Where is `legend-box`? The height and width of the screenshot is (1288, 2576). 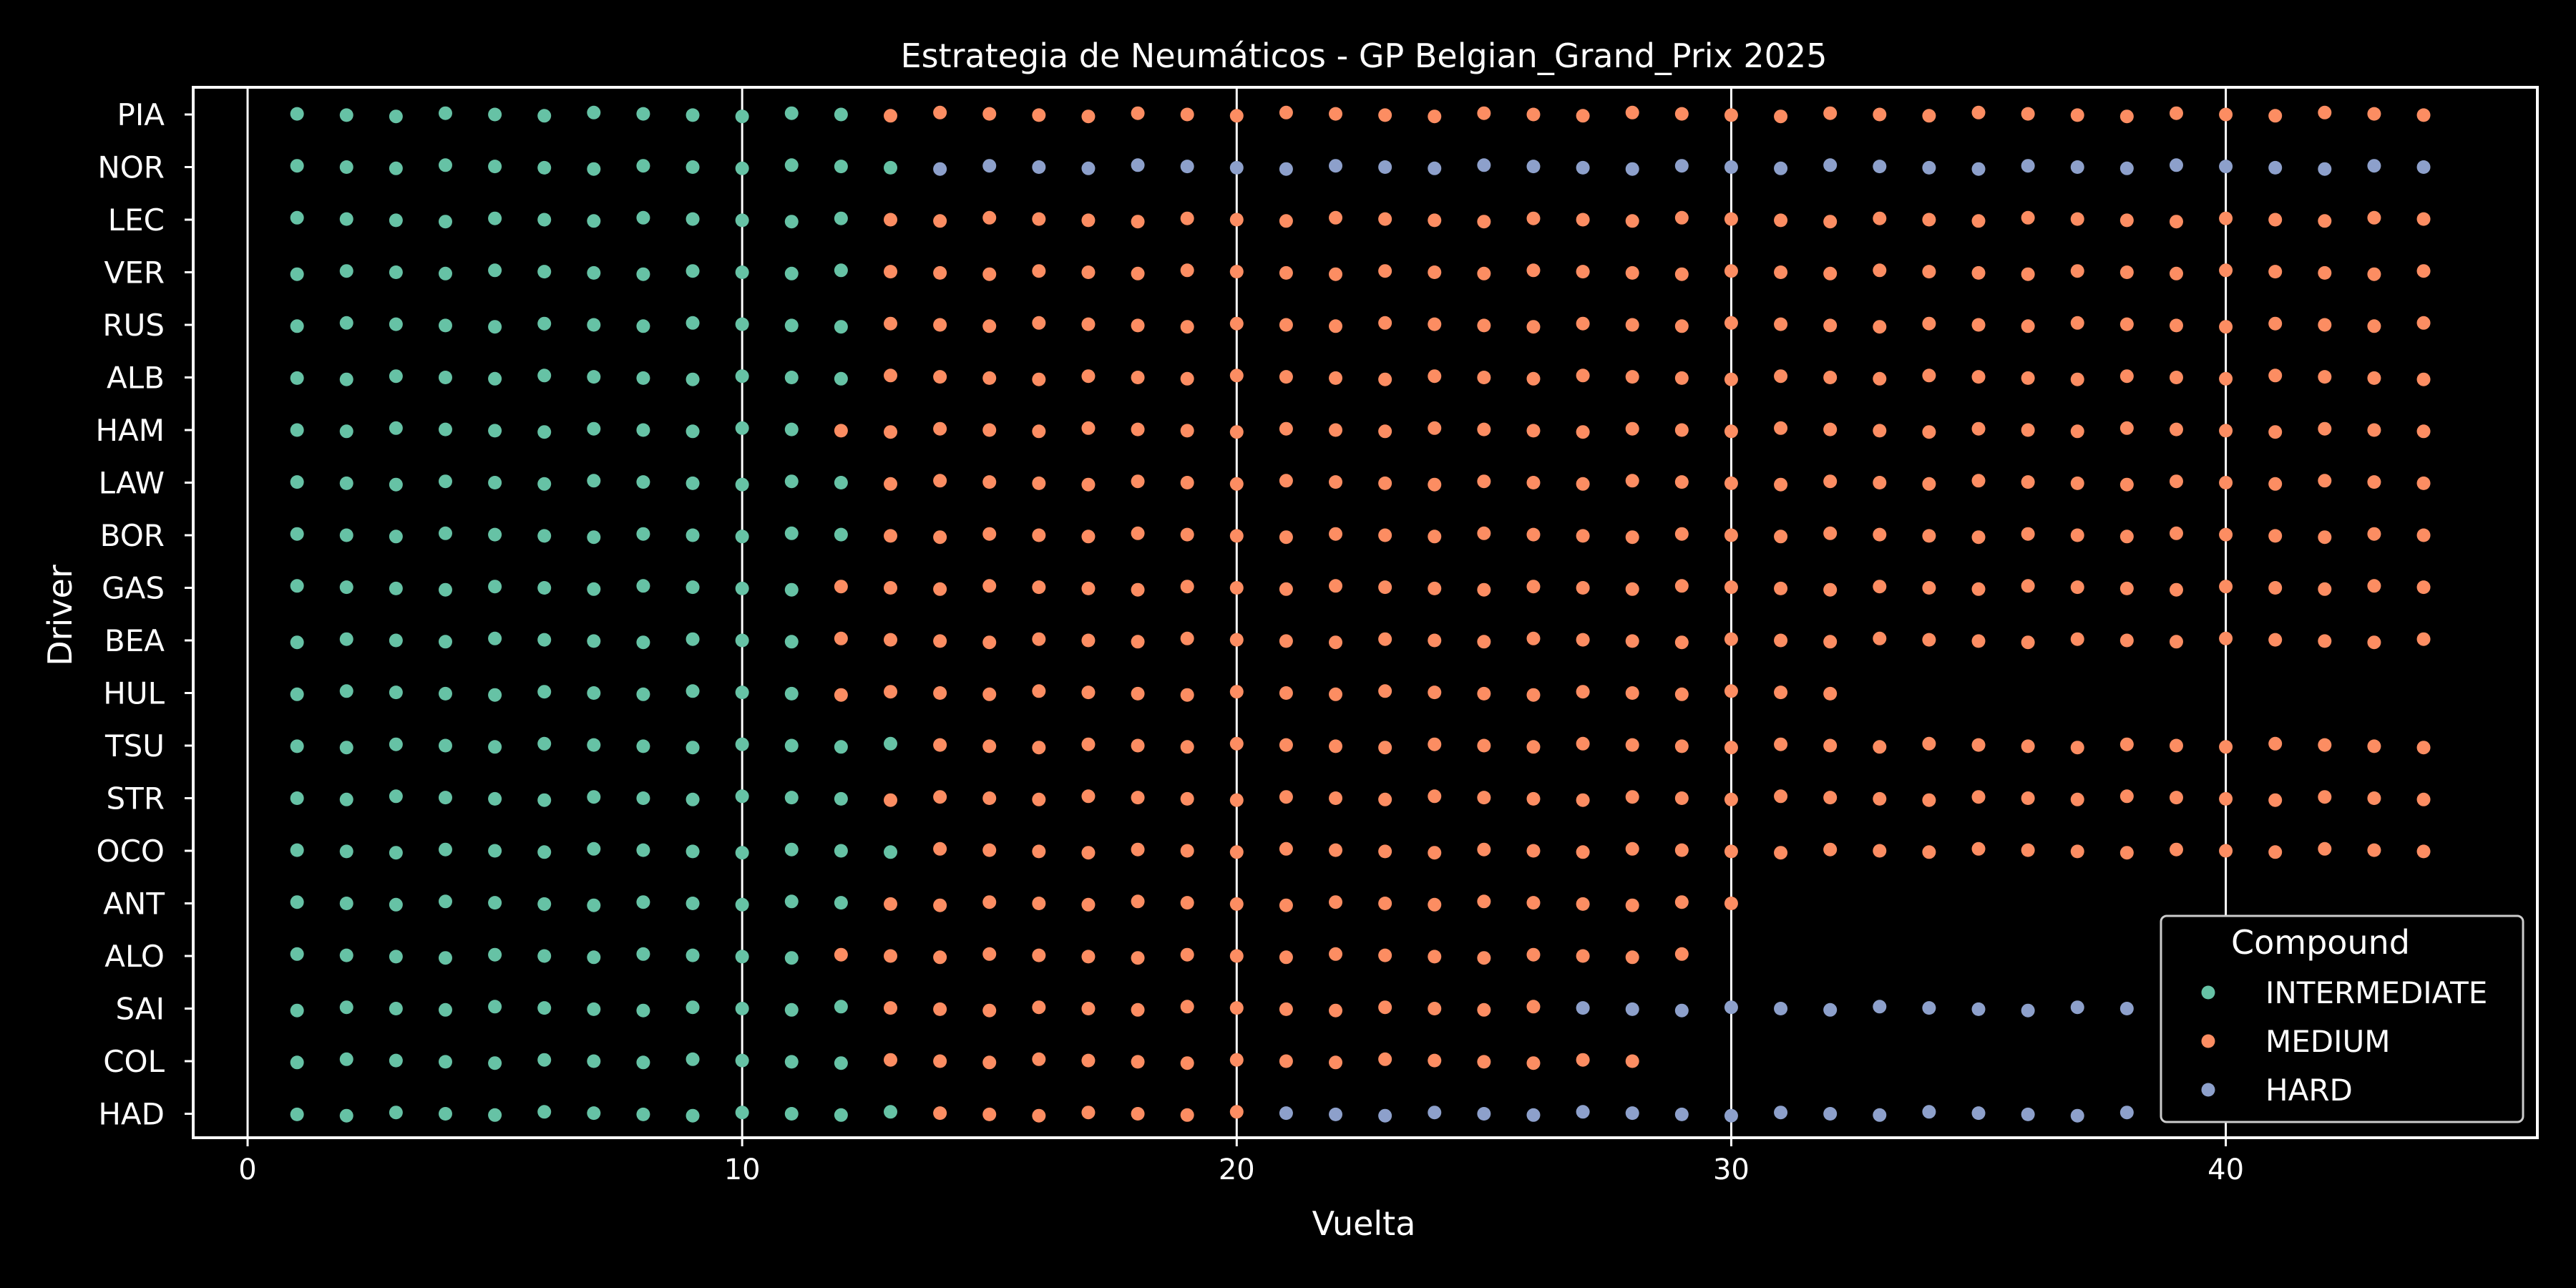 legend-box is located at coordinates (2342, 1018).